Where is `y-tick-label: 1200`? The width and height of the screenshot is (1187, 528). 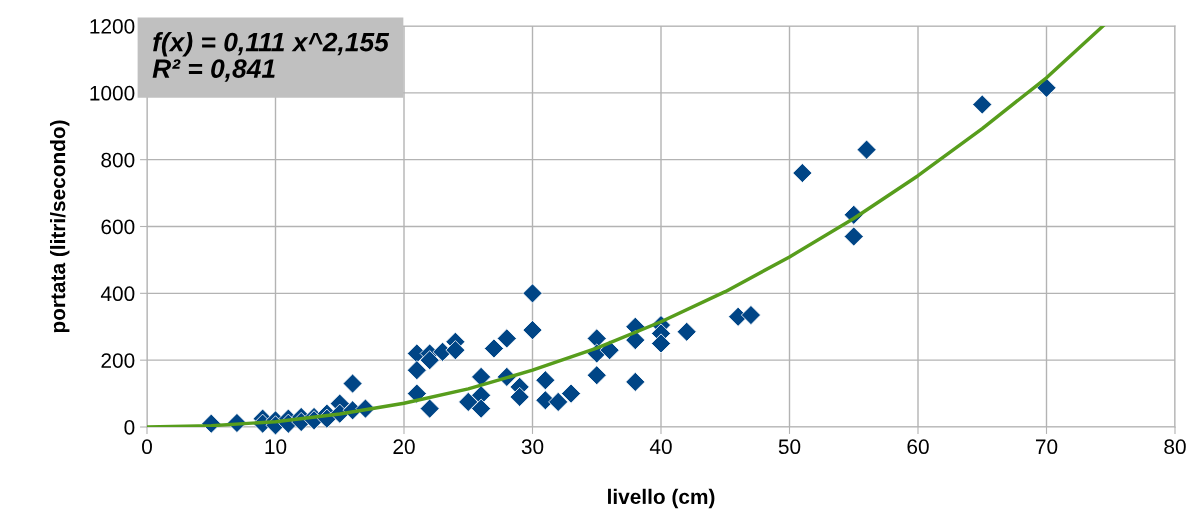
y-tick-label: 1200 is located at coordinates (112, 26).